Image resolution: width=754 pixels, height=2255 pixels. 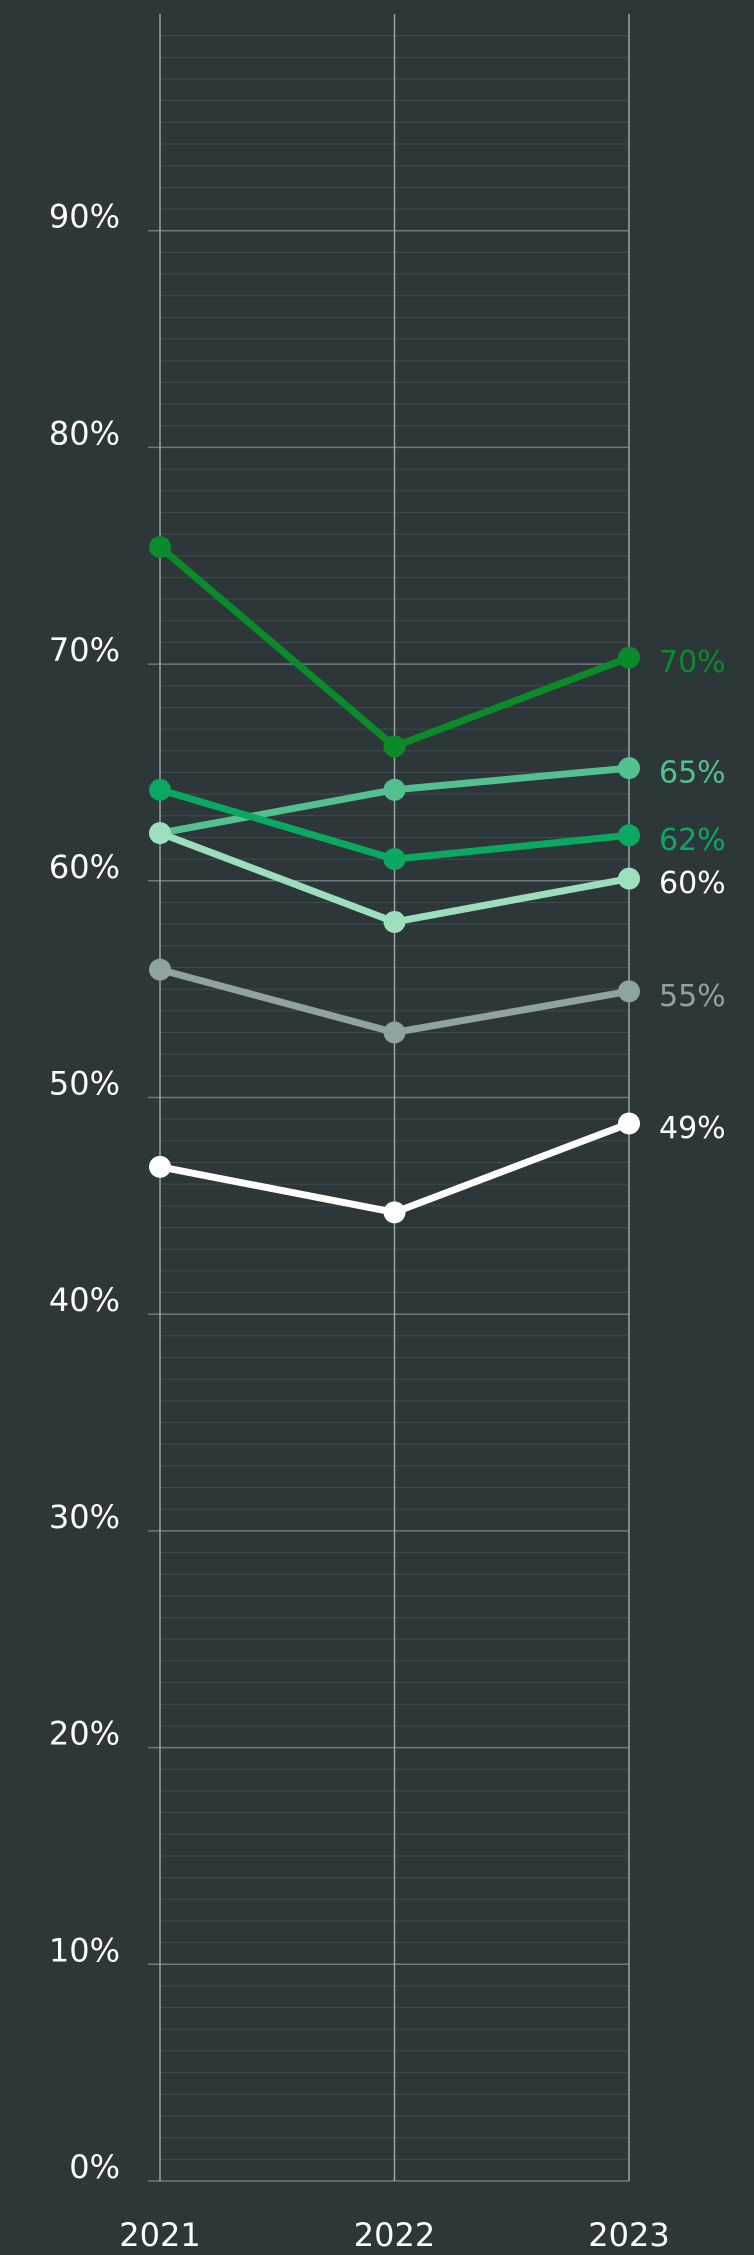 What do you see at coordinates (692, 1128) in the screenshot?
I see `value-label: 49%` at bounding box center [692, 1128].